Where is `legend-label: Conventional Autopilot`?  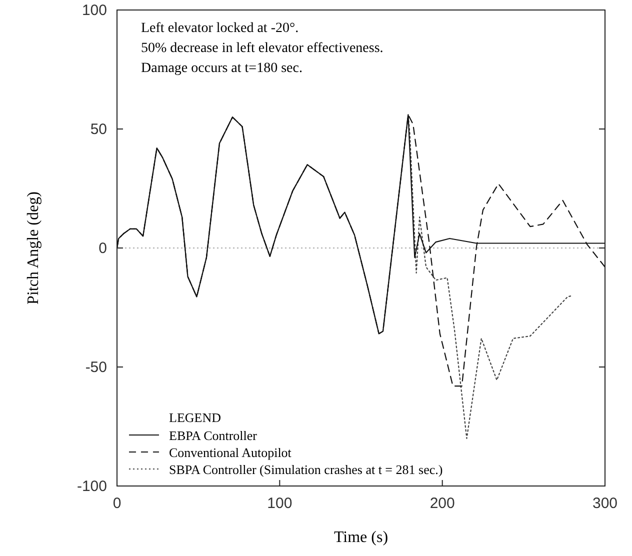
legend-label: Conventional Autopilot is located at coordinates (230, 452).